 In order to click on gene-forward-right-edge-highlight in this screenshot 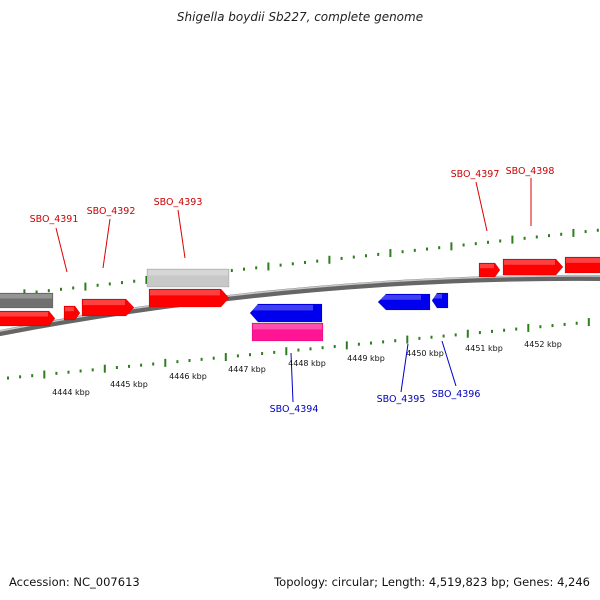, I will do `click(583, 260)`.